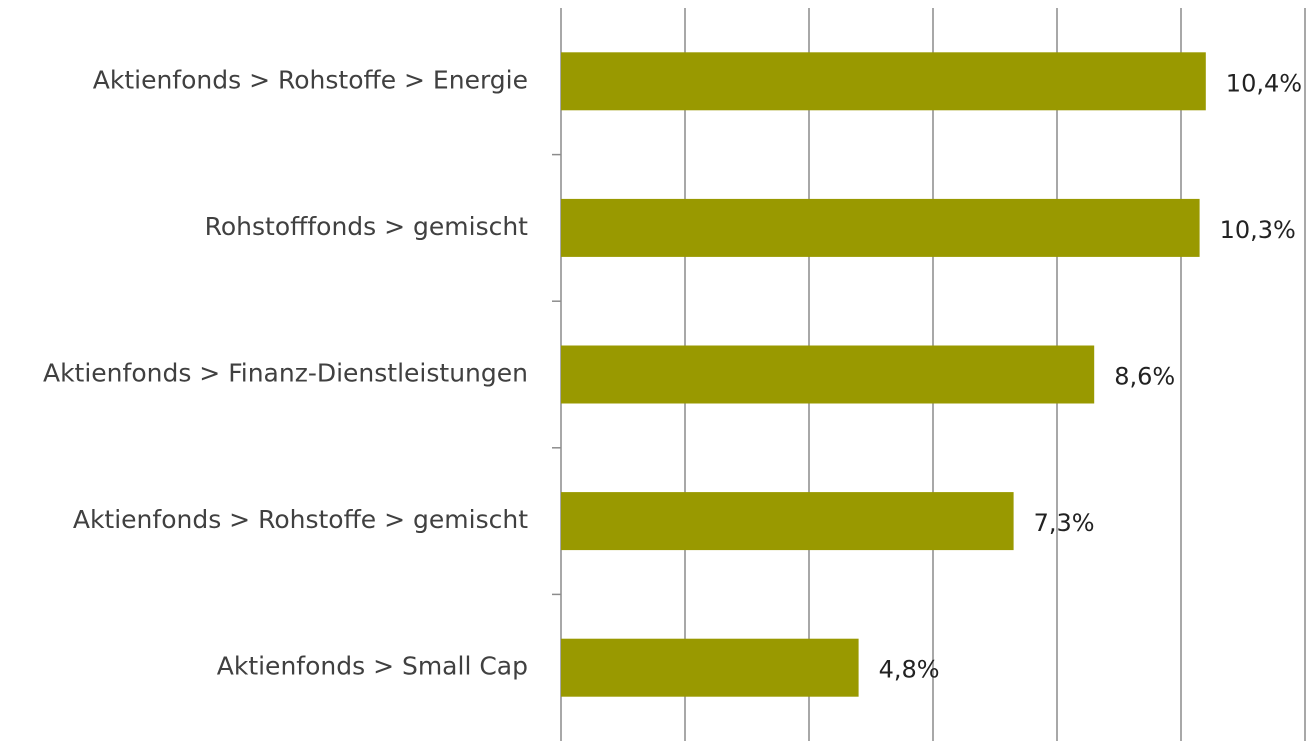 Image resolution: width=1310 pixels, height=741 pixels. What do you see at coordinates (285, 373) in the screenshot?
I see `y-tick-label: Aktienfonds > Finanz-Dienstleistungen` at bounding box center [285, 373].